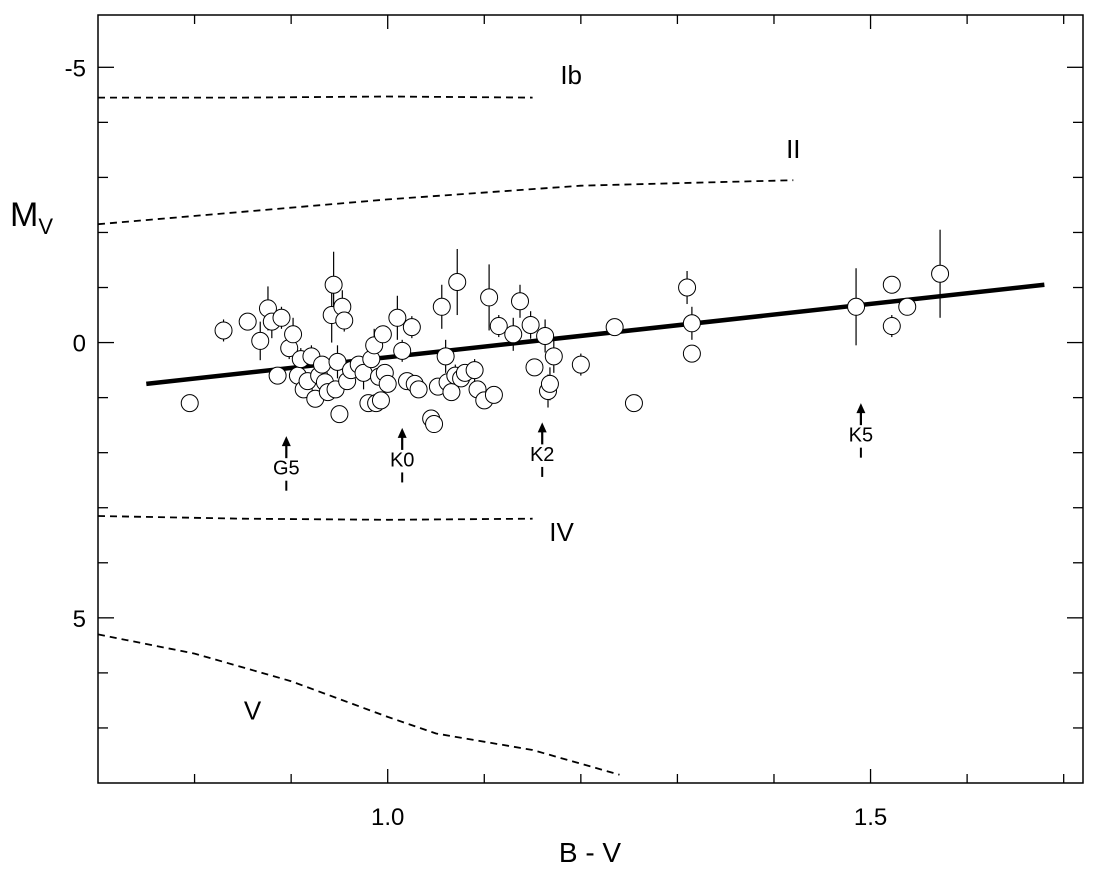 This screenshot has width=1096, height=875. I want to click on class-label-iv: IV, so click(561, 532).